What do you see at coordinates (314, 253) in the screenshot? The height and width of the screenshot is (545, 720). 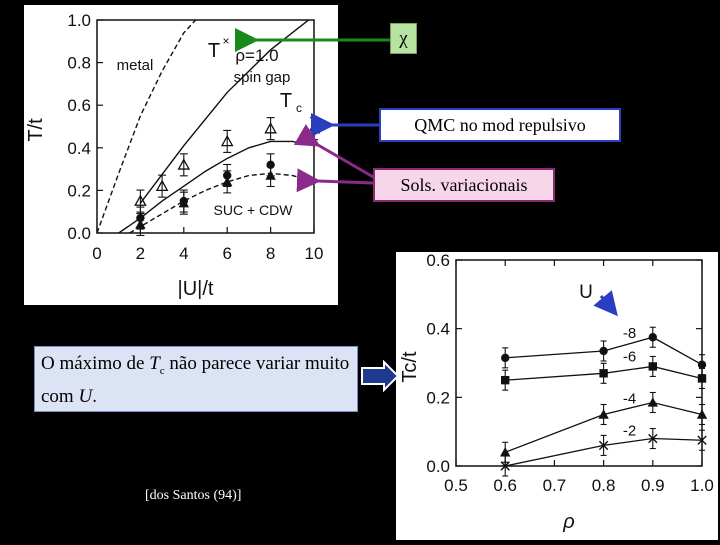 I see `x-tick-label: 10` at bounding box center [314, 253].